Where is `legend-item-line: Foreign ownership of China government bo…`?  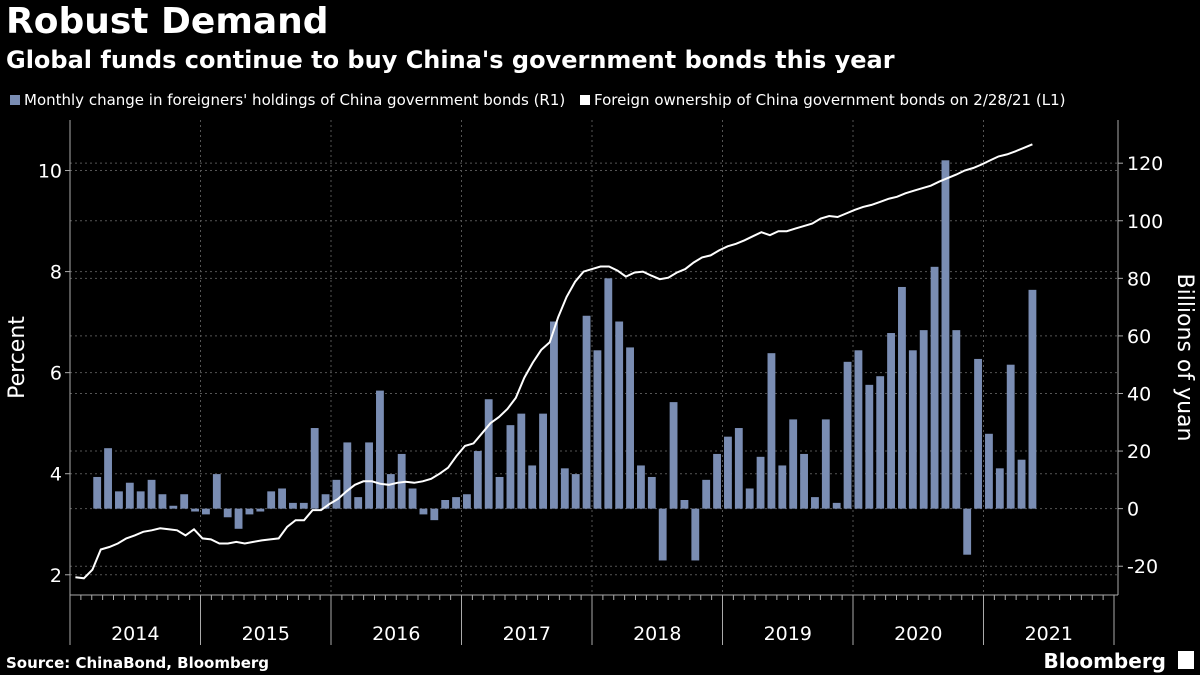
legend-item-line: Foreign ownership of China government bo… is located at coordinates (822, 100).